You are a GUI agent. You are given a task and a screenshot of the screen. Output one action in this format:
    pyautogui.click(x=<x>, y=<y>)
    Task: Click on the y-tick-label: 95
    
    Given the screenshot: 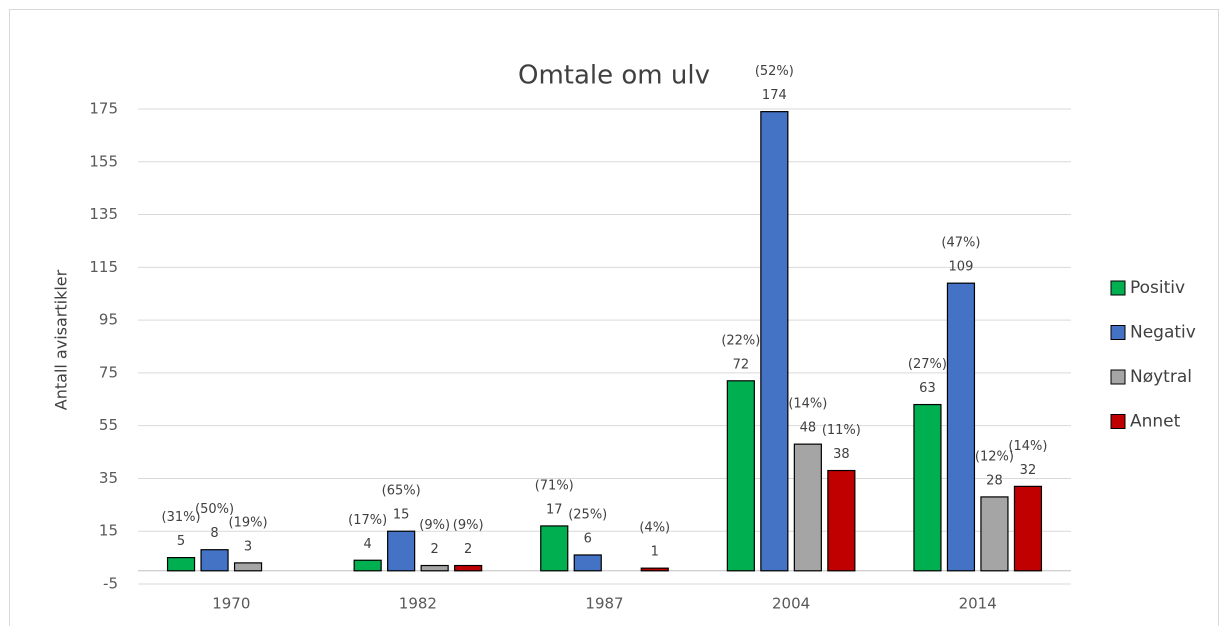 What is the action you would take?
    pyautogui.click(x=108, y=320)
    